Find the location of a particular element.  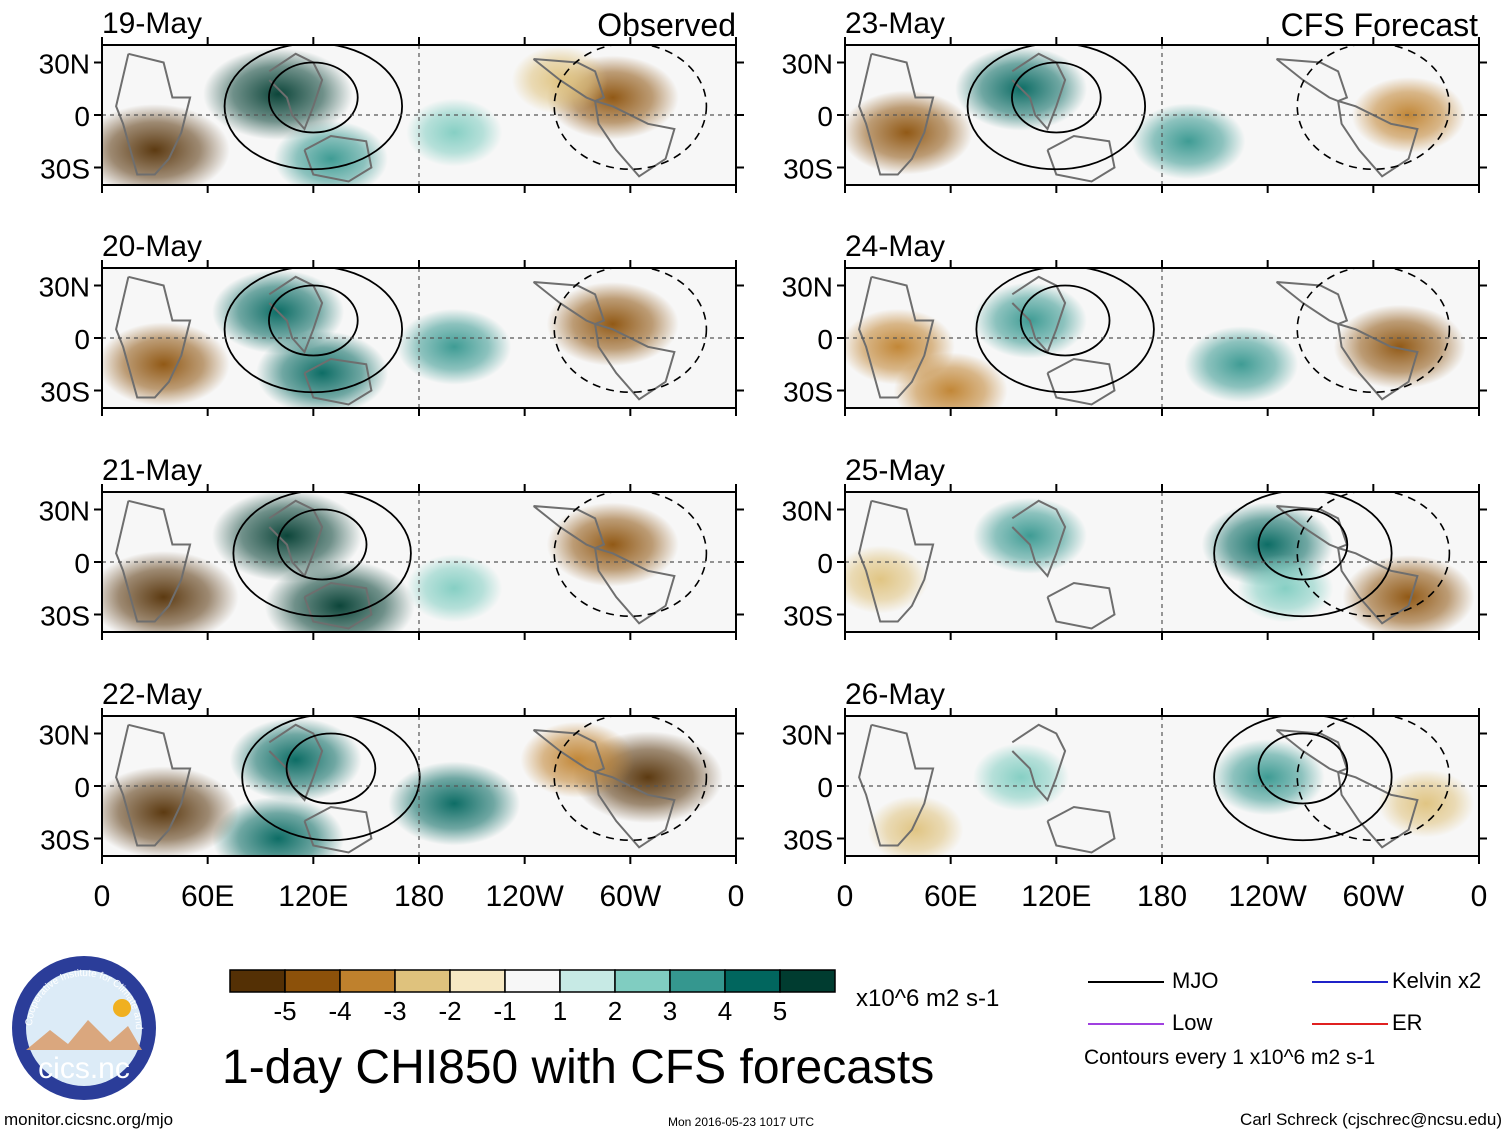

legend-label-kelvin: Kelvin x2 is located at coordinates (1437, 980).